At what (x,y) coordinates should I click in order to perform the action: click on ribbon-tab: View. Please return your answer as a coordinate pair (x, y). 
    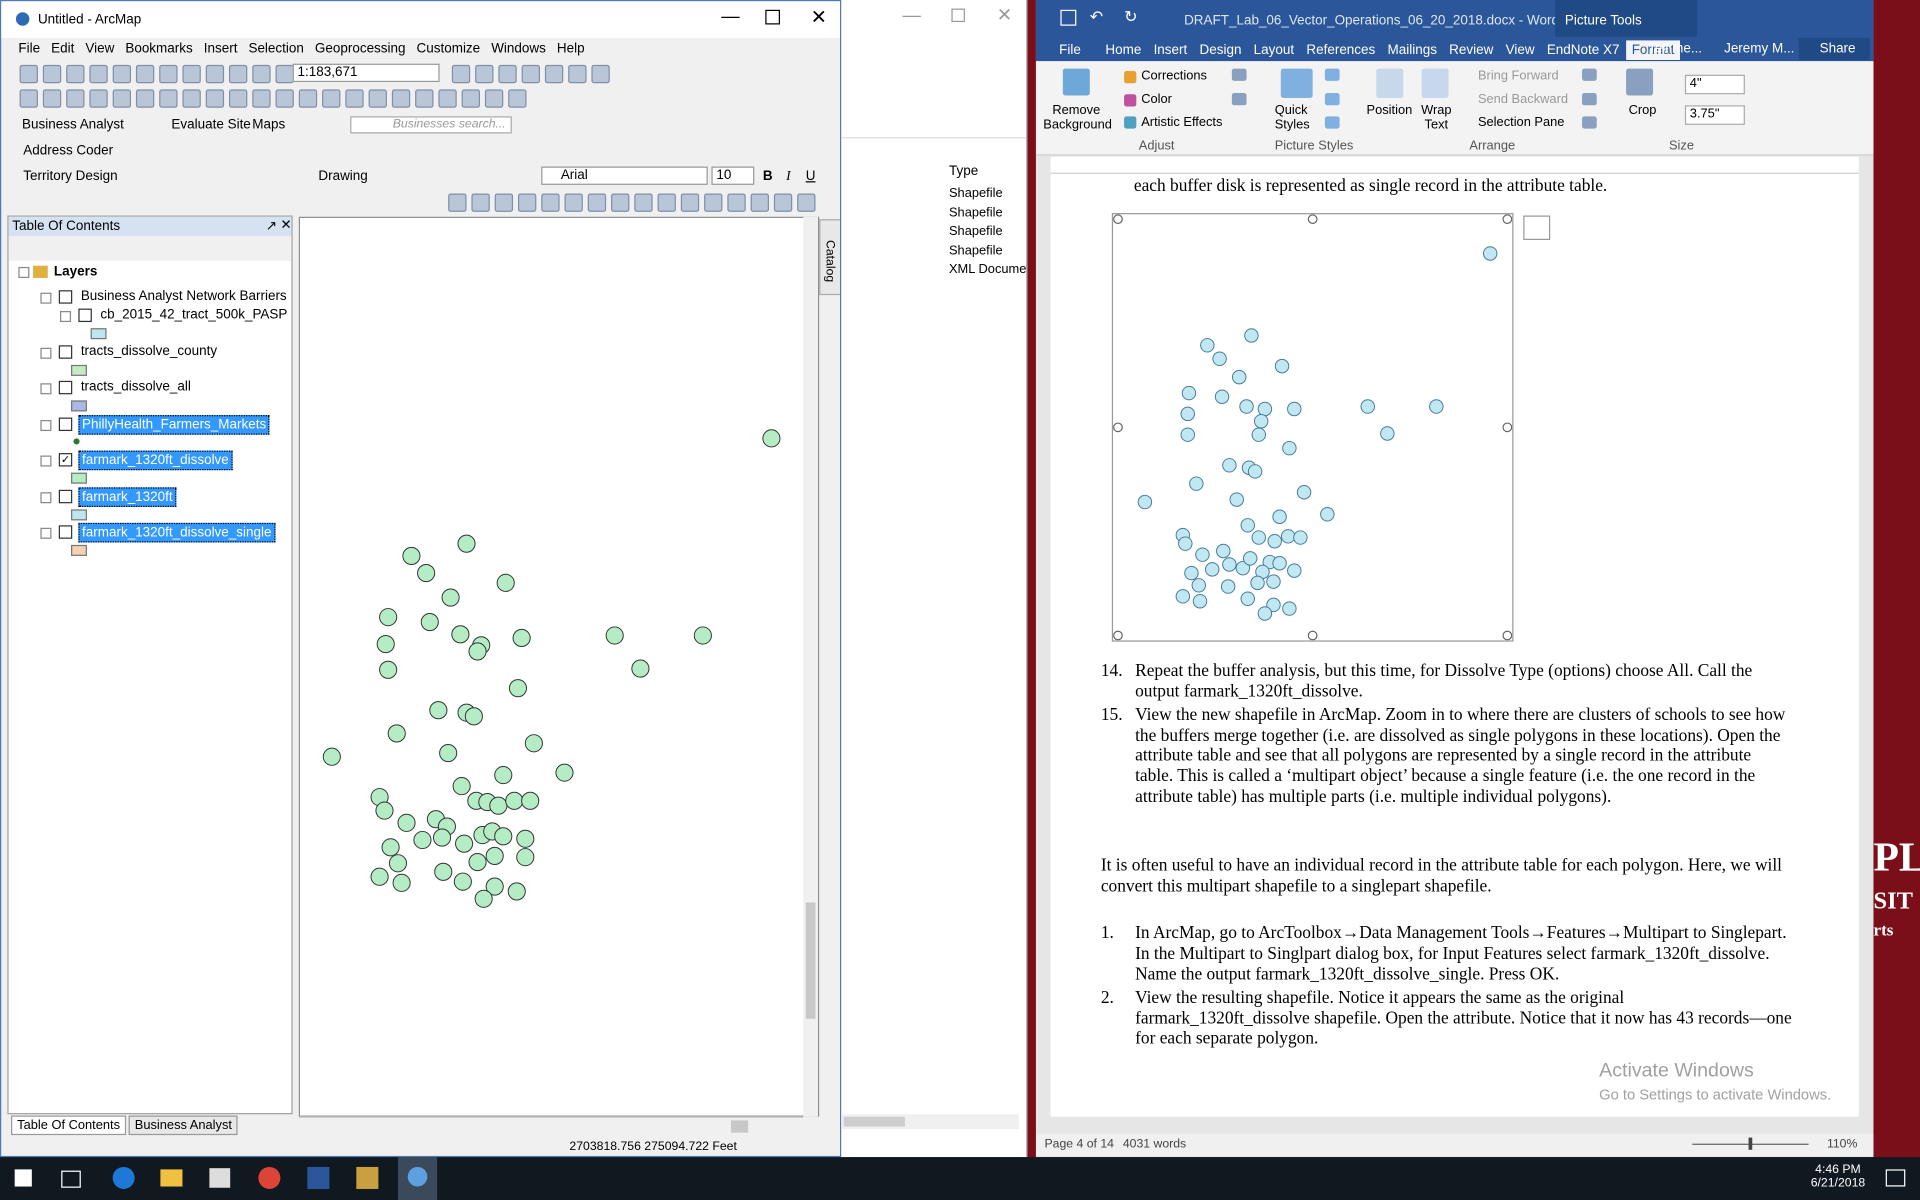
    Looking at the image, I should click on (1520, 50).